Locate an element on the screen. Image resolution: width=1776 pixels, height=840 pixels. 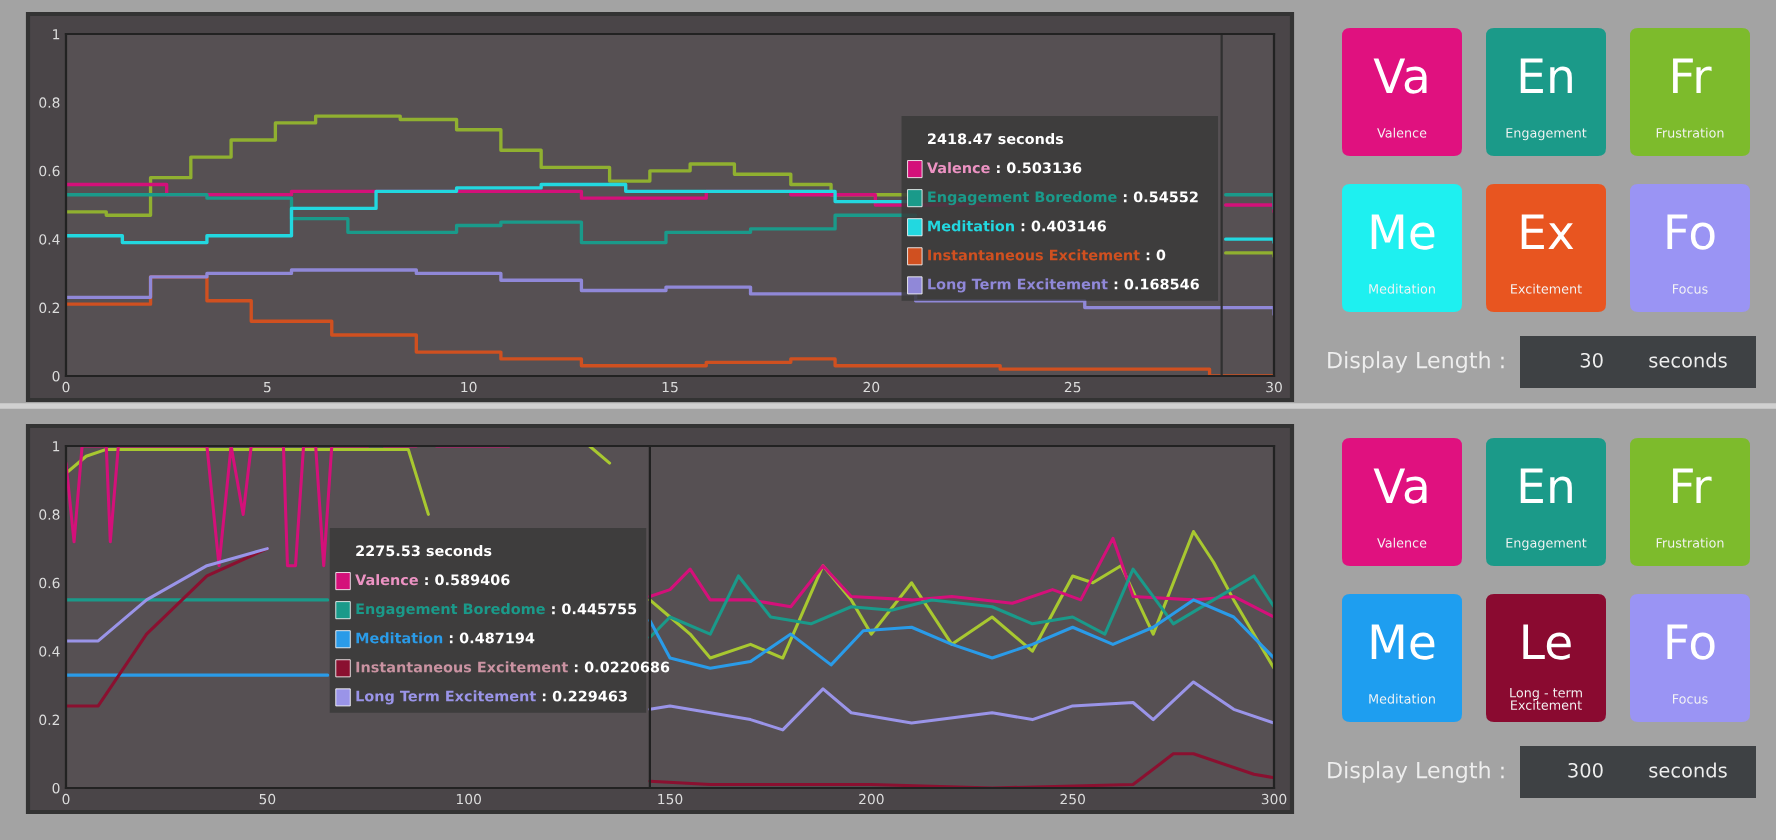
text: 300 is located at coordinates (1585, 770).